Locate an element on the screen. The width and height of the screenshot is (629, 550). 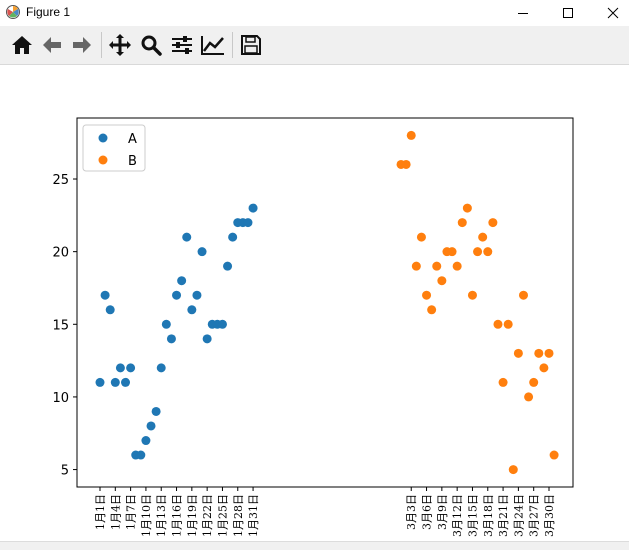
zoom-button is located at coordinates (151, 45).